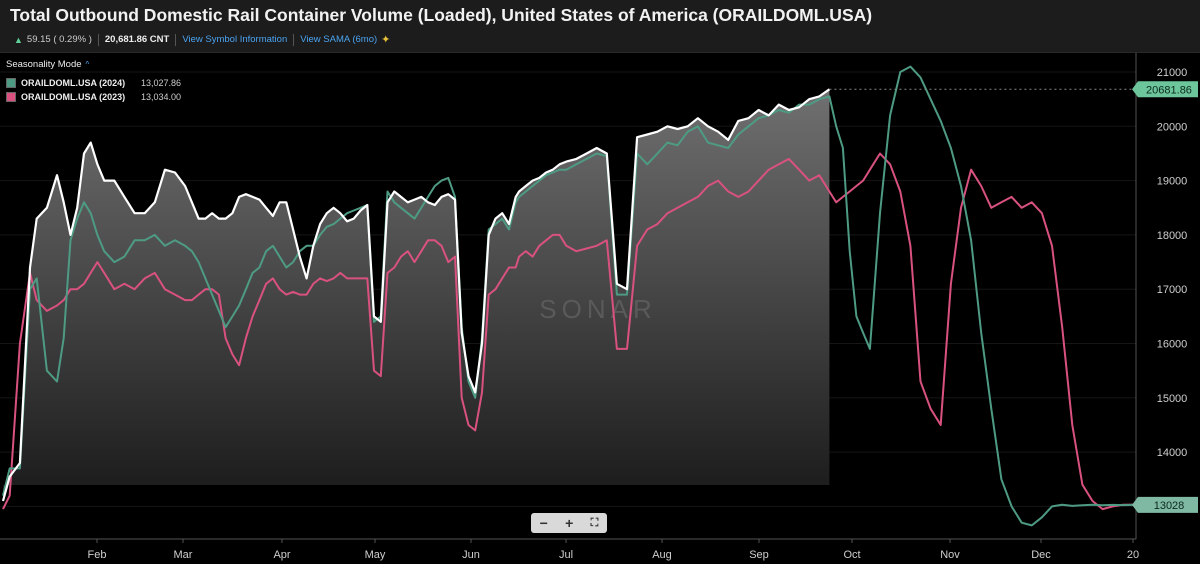  I want to click on x-tick-label: Sep, so click(759, 555).